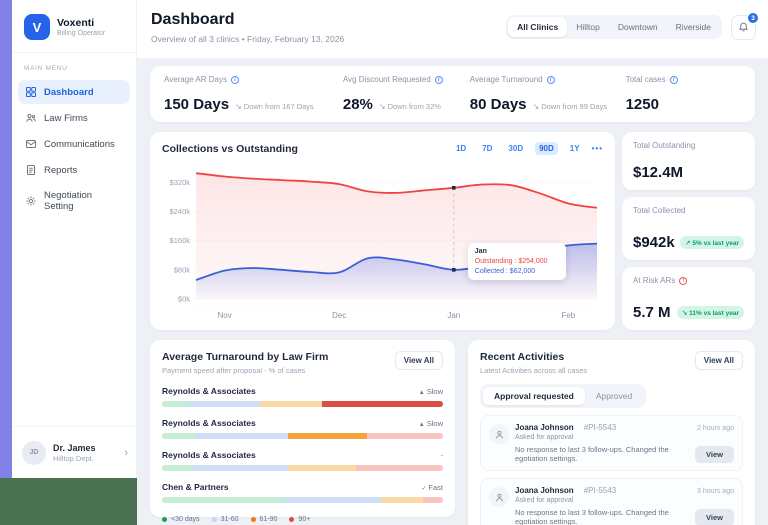 Image resolution: width=768 pixels, height=525 pixels. Describe the element at coordinates (181, 519) in the screenshot. I see `legend-item: <30 days` at that location.